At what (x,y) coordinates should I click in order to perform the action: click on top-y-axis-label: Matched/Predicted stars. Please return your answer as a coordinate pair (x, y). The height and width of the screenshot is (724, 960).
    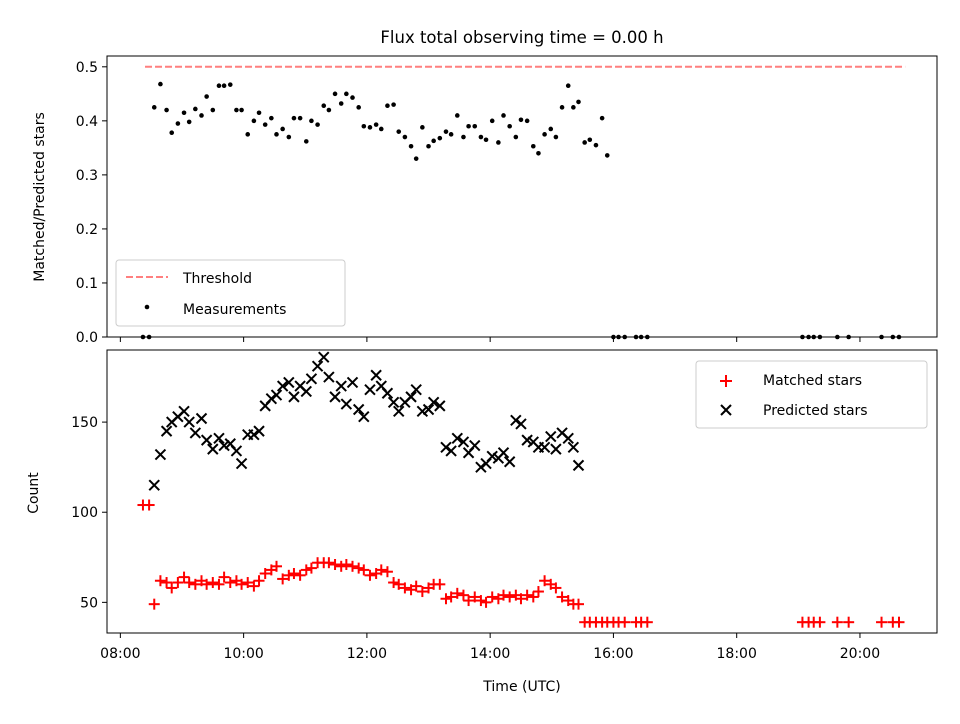
    Looking at the image, I should click on (40, 197).